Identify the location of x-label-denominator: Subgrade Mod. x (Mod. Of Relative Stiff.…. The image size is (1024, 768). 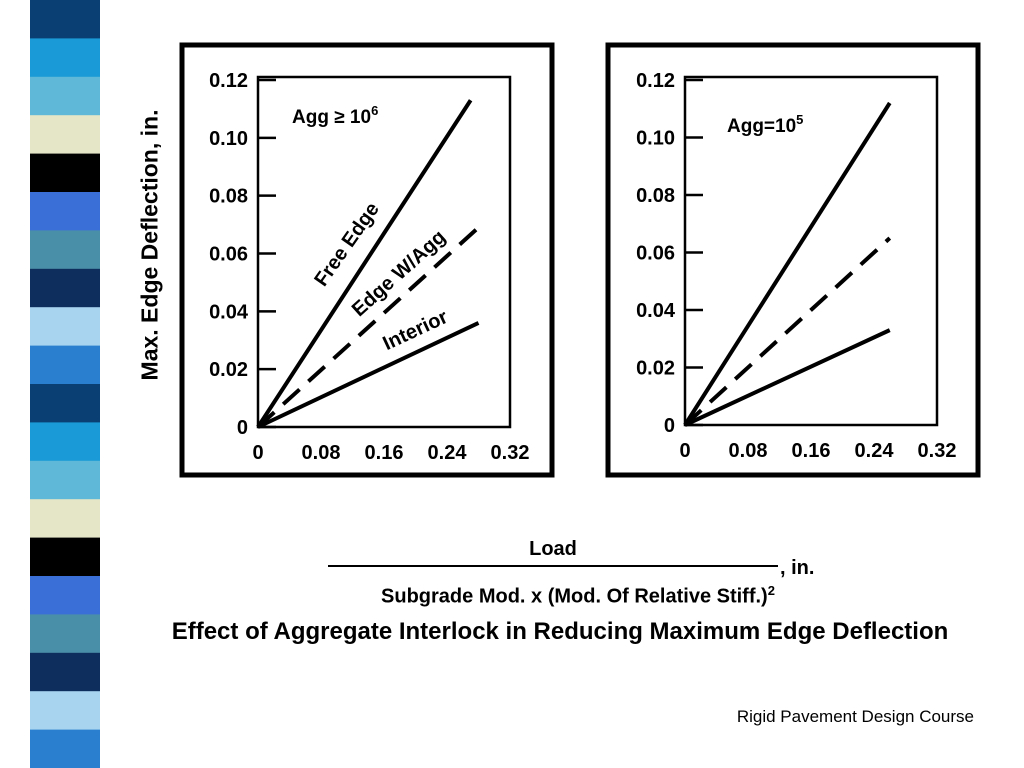
(578, 596).